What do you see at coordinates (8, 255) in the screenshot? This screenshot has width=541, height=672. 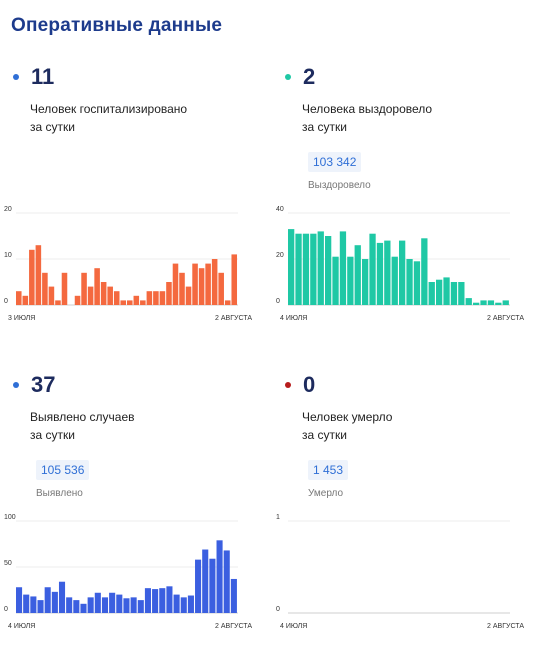 I see `y-tick-label: 10` at bounding box center [8, 255].